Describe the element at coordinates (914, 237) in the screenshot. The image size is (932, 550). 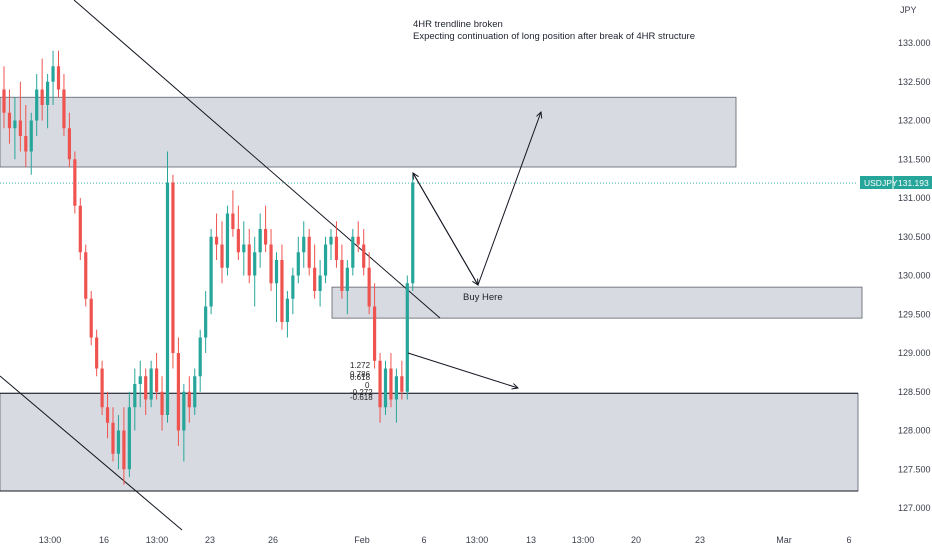
I see `y-tick-label: 130.500` at that location.